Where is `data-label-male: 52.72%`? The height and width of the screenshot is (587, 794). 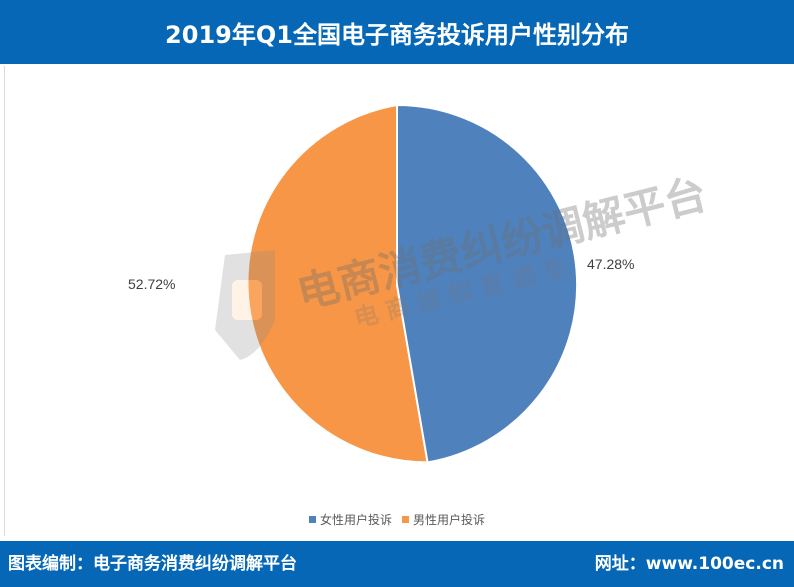
data-label-male: 52.72% is located at coordinates (152, 284).